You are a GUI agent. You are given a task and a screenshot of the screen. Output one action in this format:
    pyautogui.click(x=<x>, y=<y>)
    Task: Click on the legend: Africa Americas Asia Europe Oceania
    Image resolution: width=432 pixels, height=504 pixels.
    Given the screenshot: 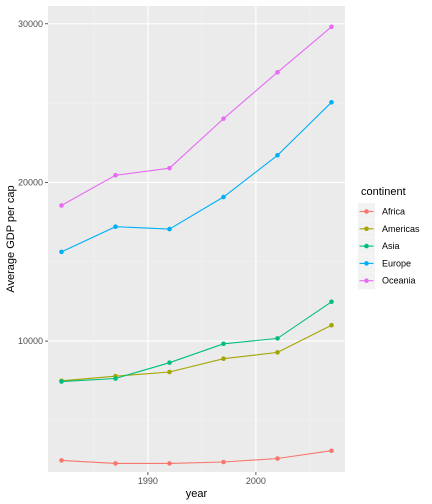 What is the action you would take?
    pyautogui.click(x=389, y=246)
    